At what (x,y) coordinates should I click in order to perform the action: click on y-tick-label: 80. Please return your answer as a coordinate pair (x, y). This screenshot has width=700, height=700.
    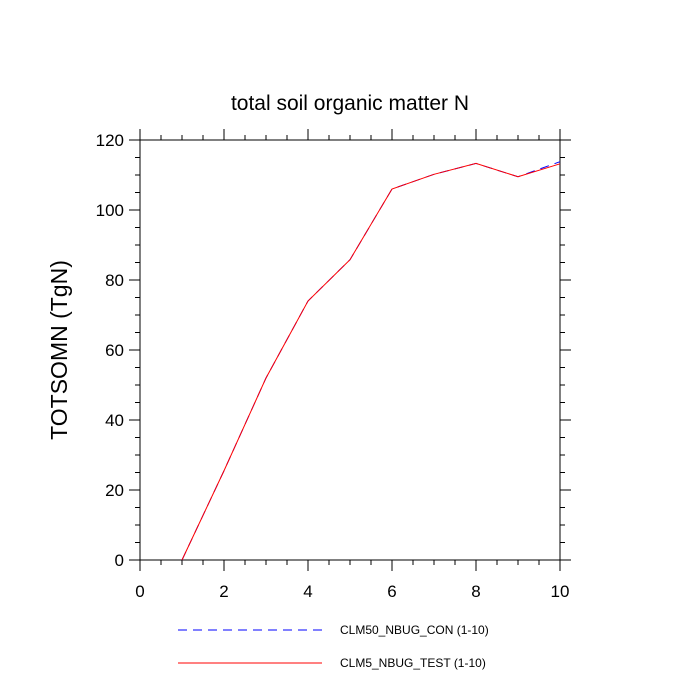
    Looking at the image, I should click on (114, 280).